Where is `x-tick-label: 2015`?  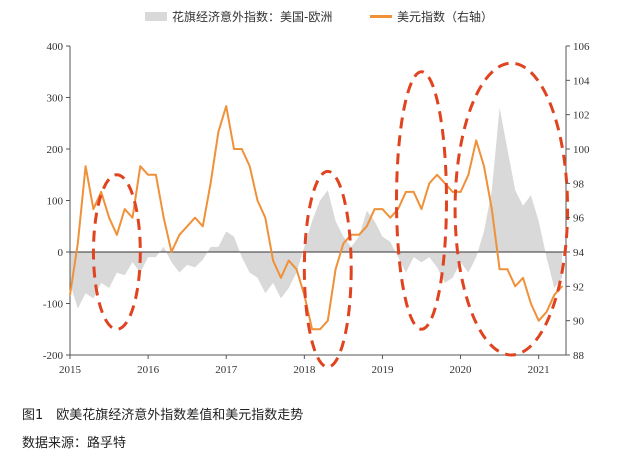 x-tick-label: 2015 is located at coordinates (70, 370).